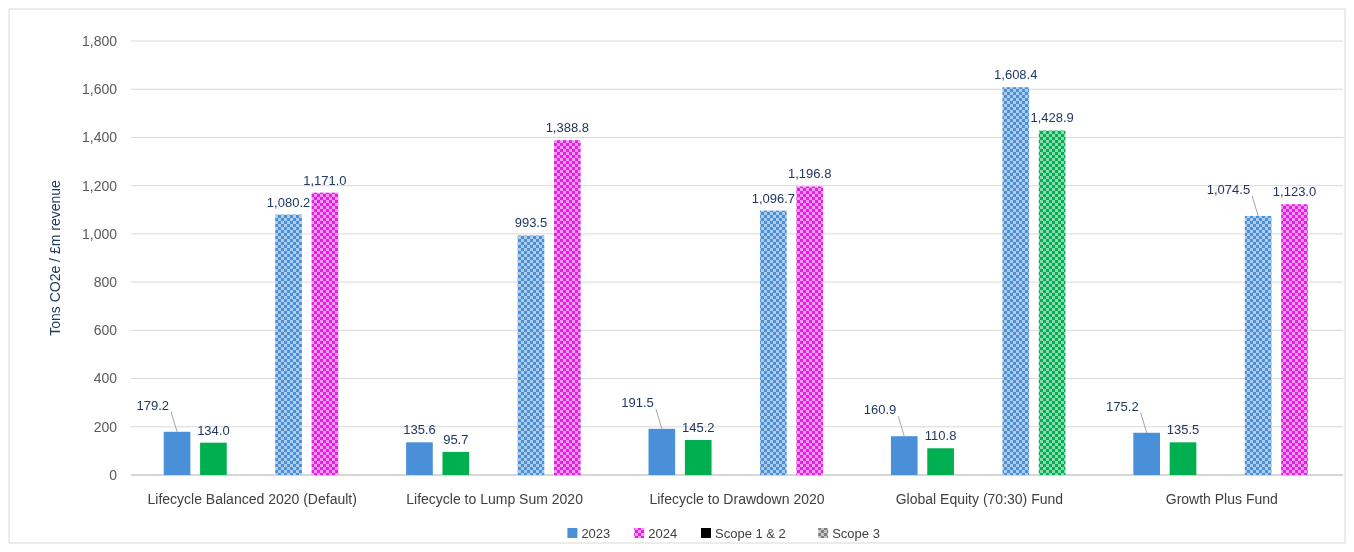 The height and width of the screenshot is (552, 1354). I want to click on legend-label: Scope 1 & 2, so click(750, 533).